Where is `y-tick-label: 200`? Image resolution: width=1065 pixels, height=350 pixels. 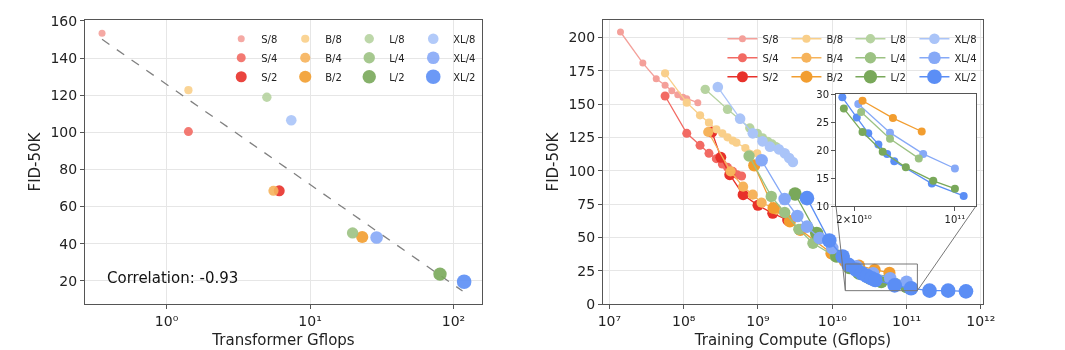
y-tick-label: 200 is located at coordinates (582, 37).